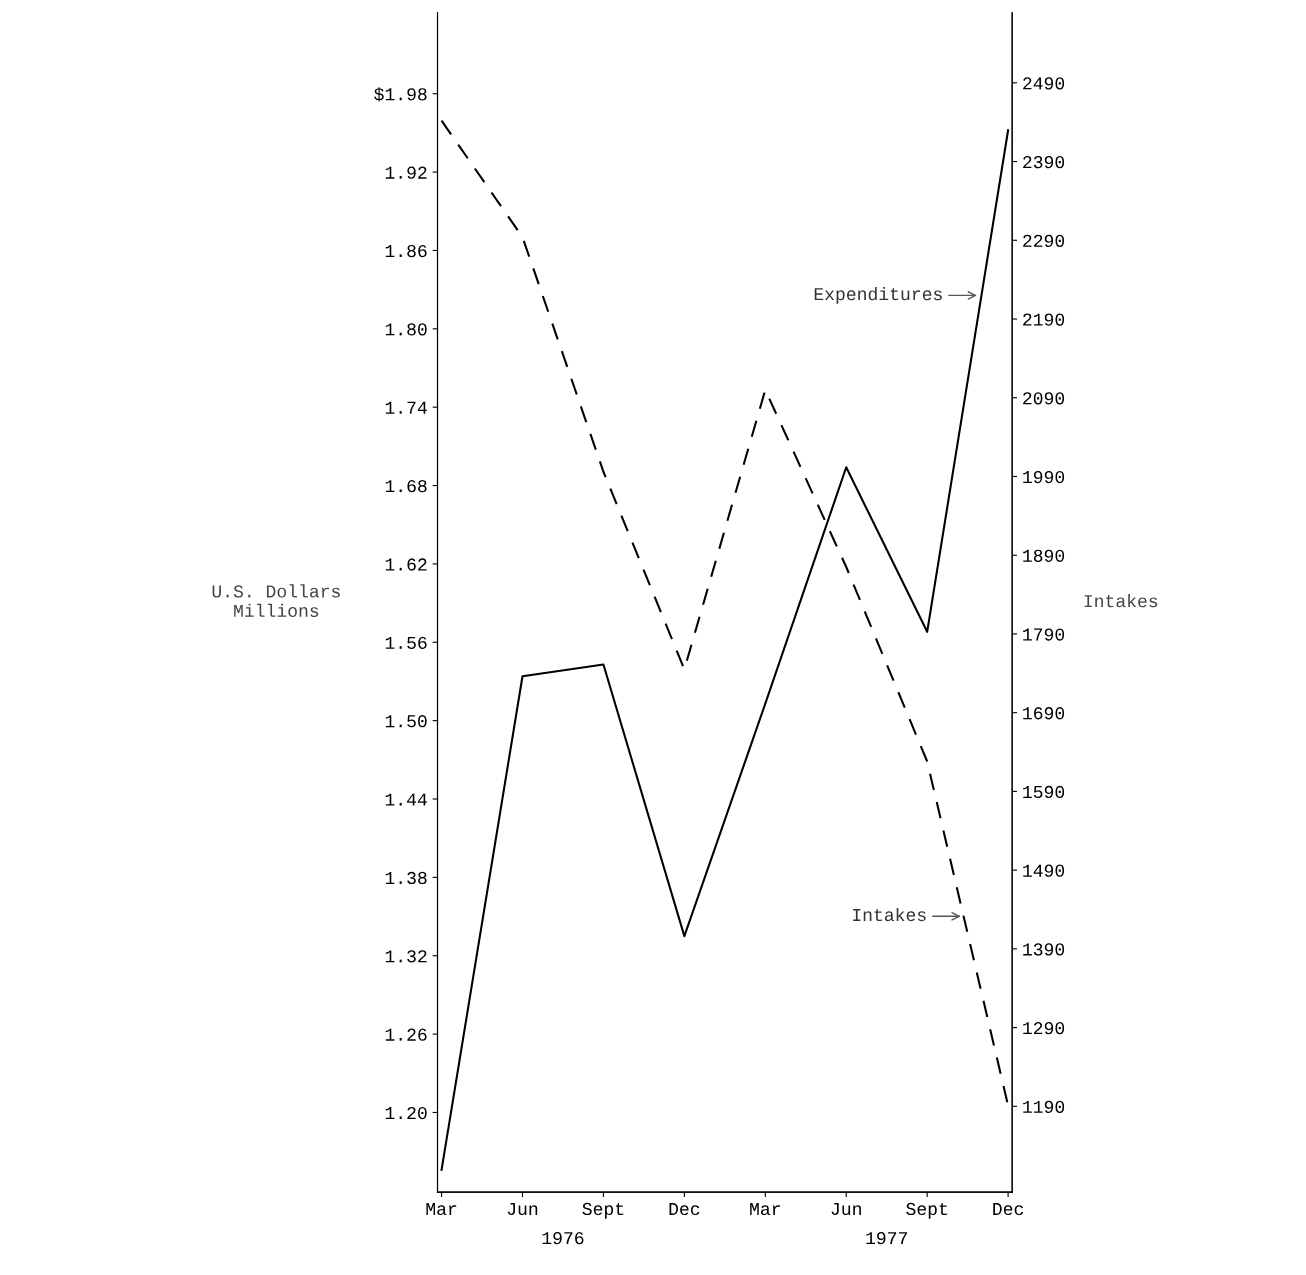 The image size is (1306, 1275). Describe the element at coordinates (1044, 1028) in the screenshot. I see `y2-tick-label: 1290` at that location.